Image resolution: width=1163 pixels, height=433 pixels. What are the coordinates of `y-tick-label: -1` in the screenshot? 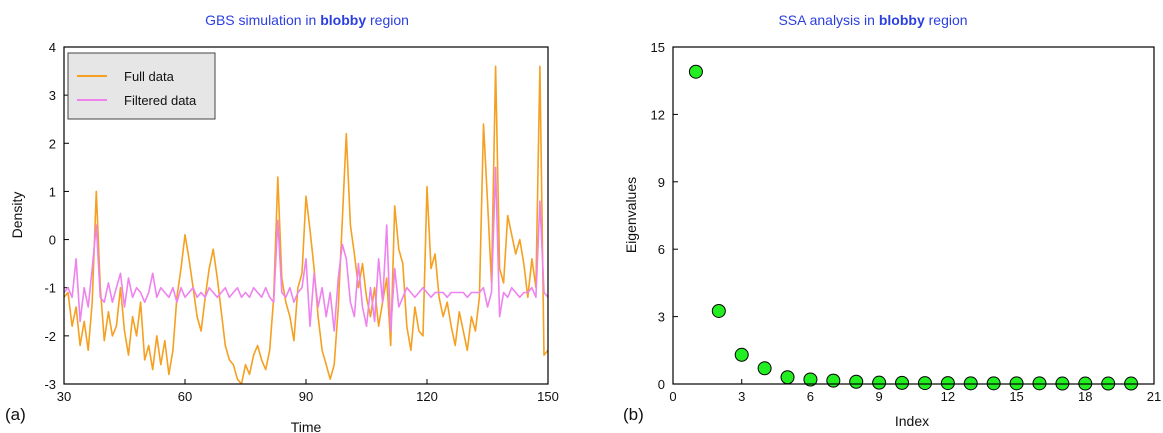 It's located at (50, 288).